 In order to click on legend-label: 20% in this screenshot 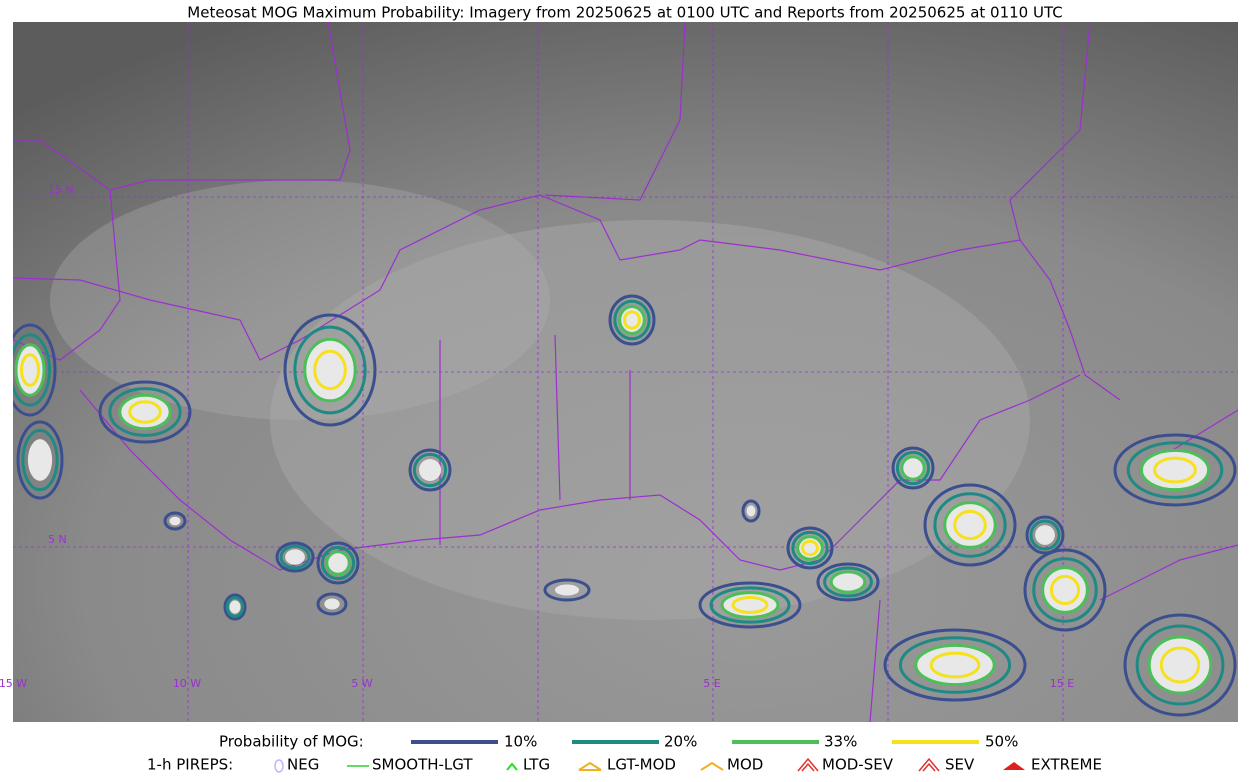, I will do `click(680, 742)`.